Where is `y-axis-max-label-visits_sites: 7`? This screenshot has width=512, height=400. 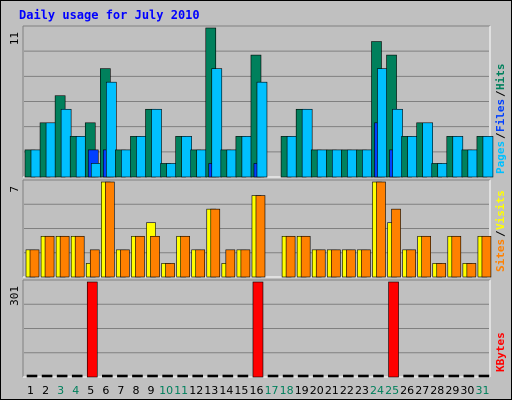 y-axis-max-label-visits_sites: 7 is located at coordinates (14, 189).